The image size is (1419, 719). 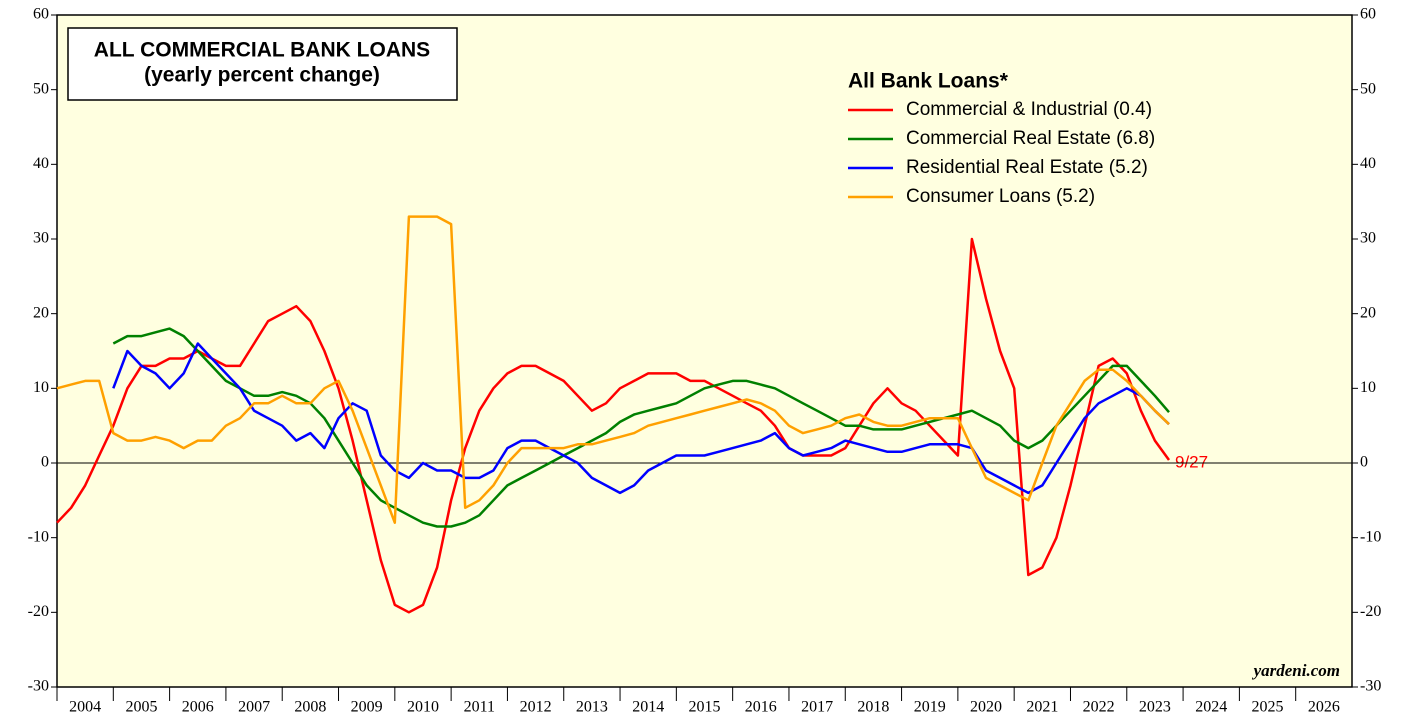 What do you see at coordinates (1368, 14) in the screenshot?
I see `y2-tick-label: 60` at bounding box center [1368, 14].